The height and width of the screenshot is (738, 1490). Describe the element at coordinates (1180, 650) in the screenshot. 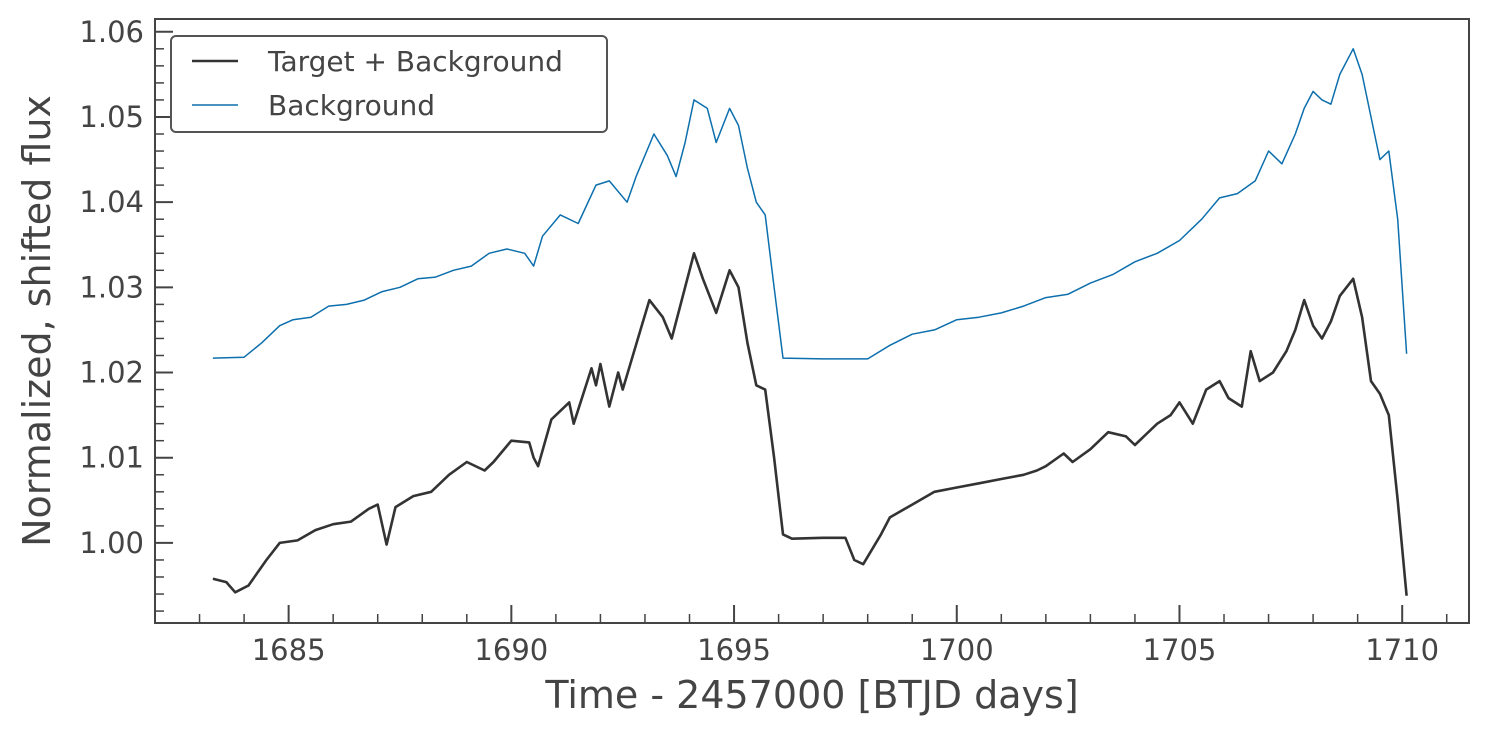

I see `x-tick-label: 1705` at that location.